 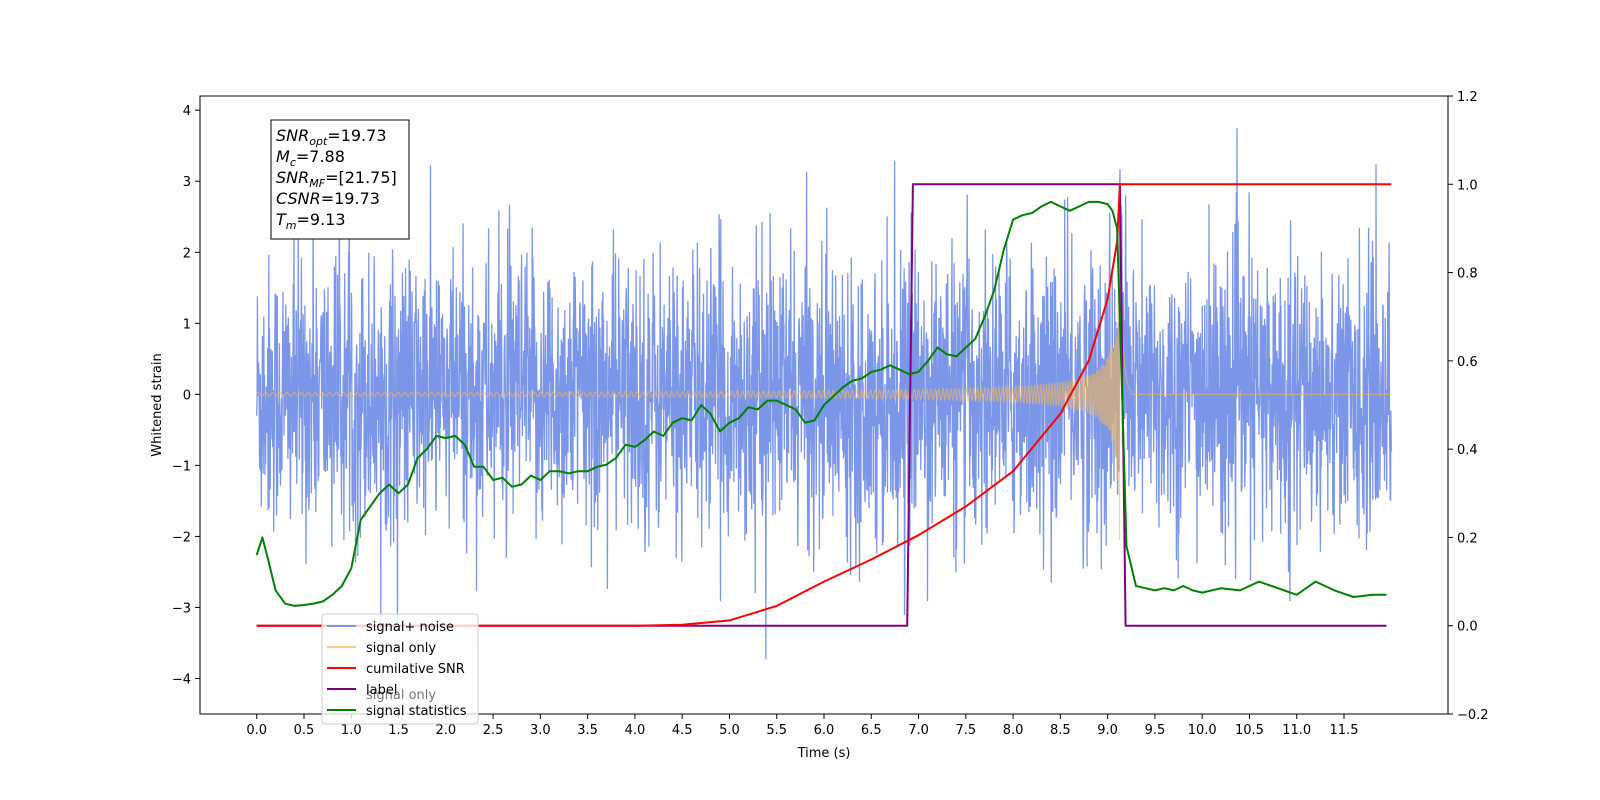 I want to click on legend-frame, so click(x=400, y=669).